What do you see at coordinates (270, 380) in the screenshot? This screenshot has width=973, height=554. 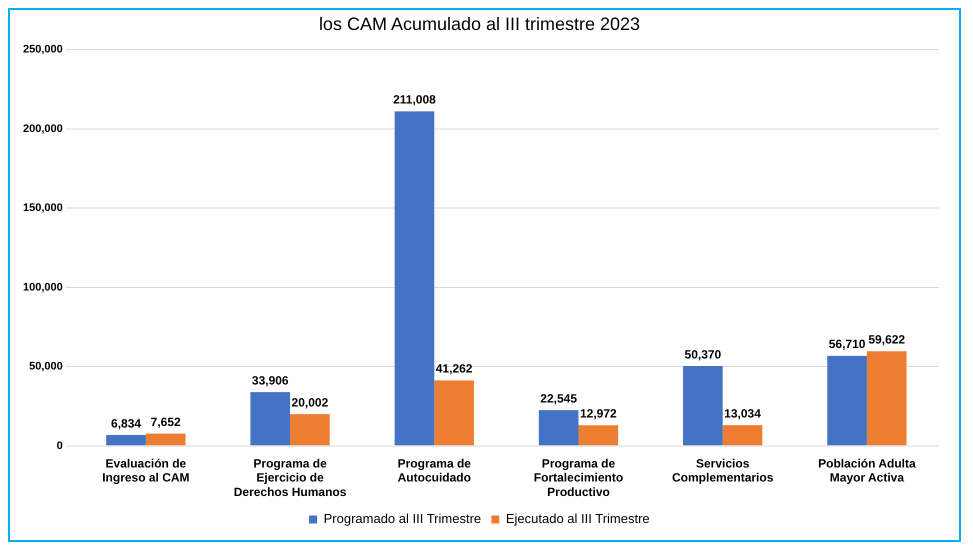 I see `data-label: 33,906` at bounding box center [270, 380].